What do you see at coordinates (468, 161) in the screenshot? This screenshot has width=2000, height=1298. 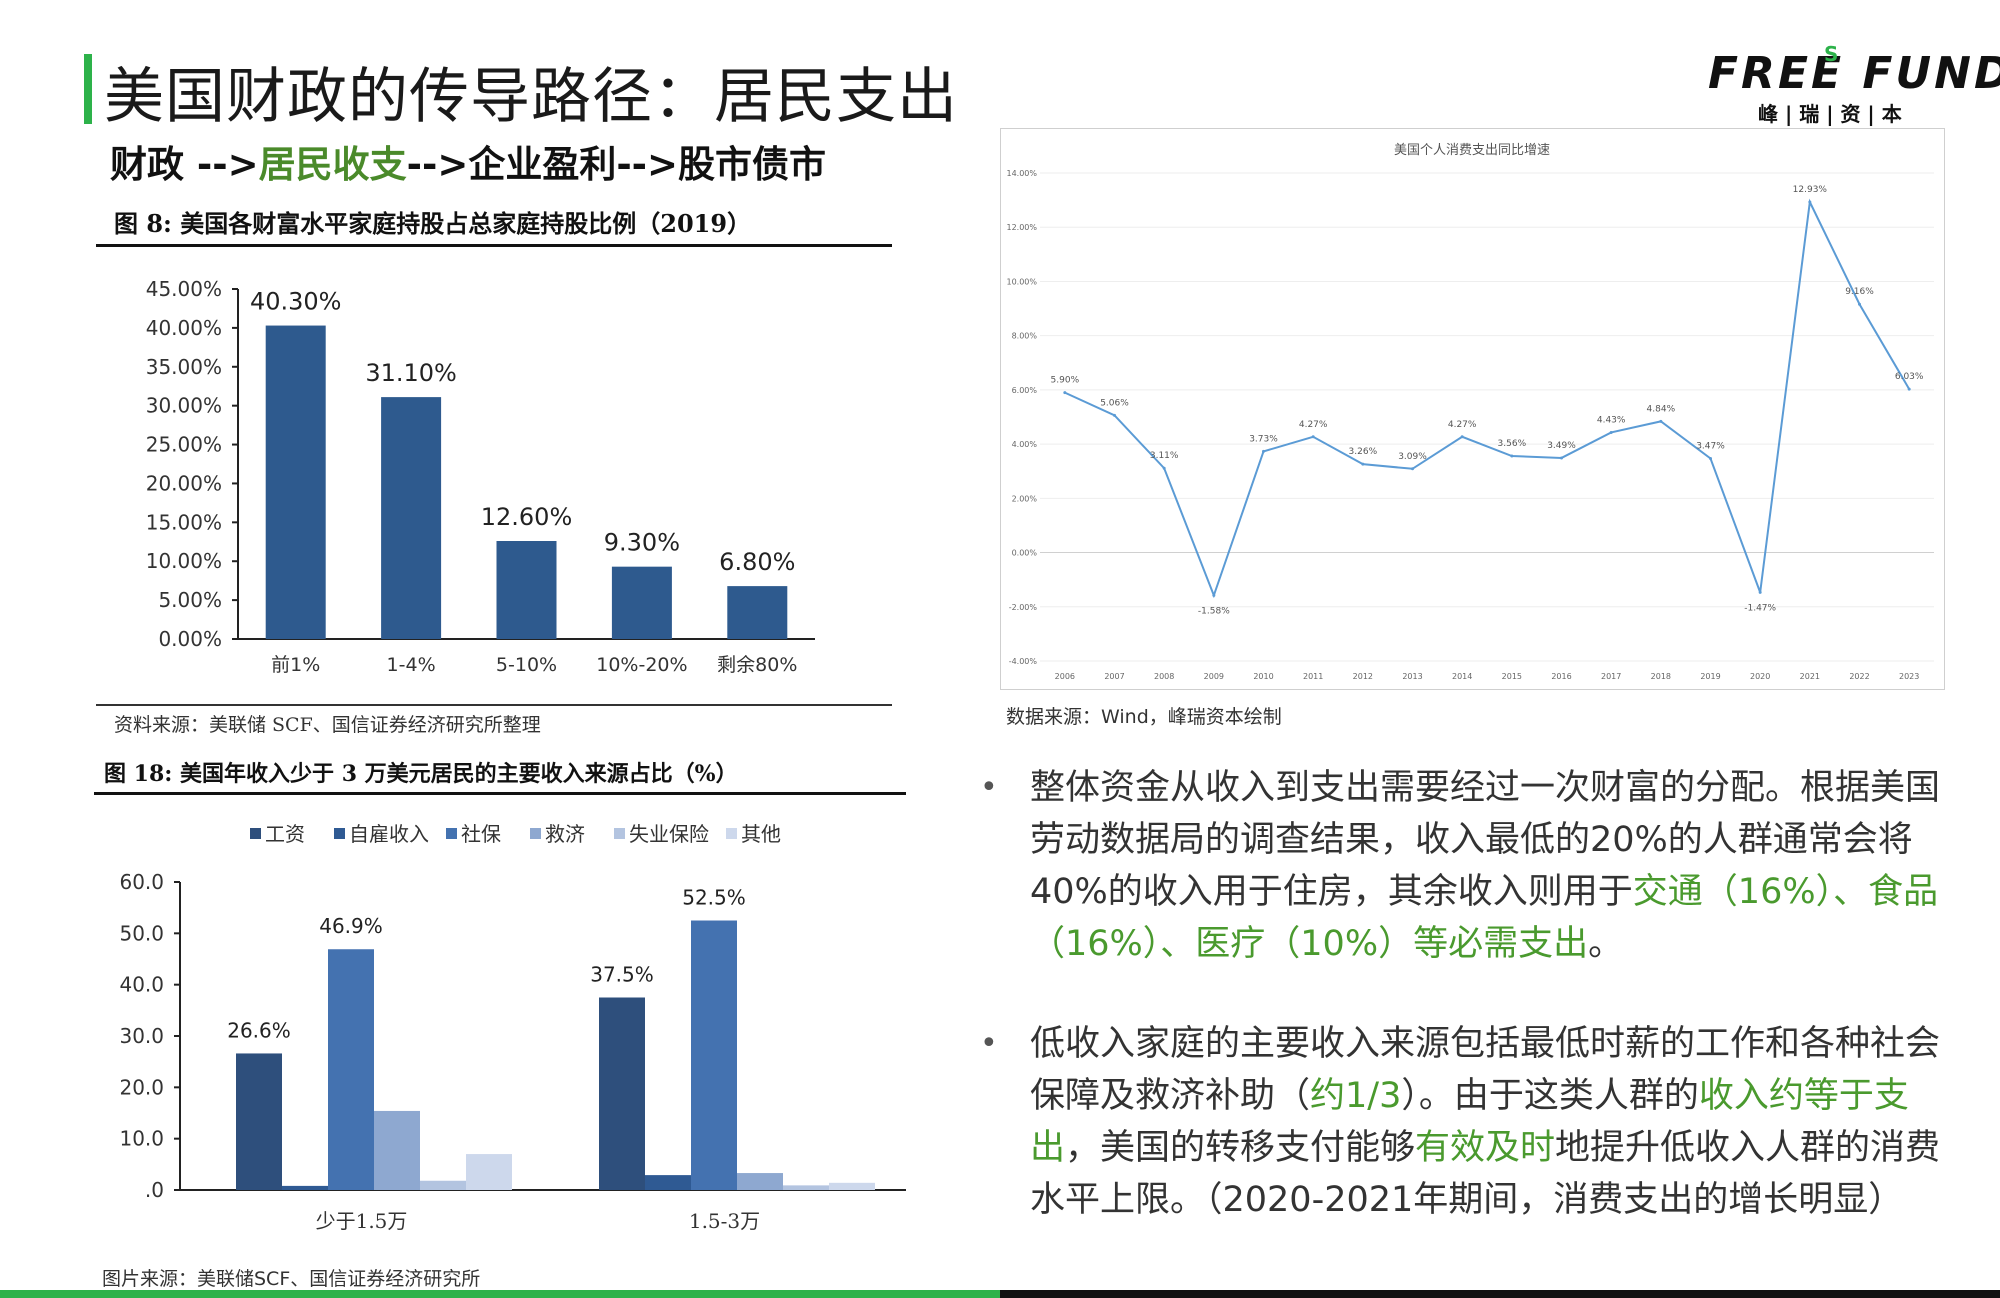 I see `page-subtitle: 财政 -->居民收支-->企业盈利-->股市债市` at bounding box center [468, 161].